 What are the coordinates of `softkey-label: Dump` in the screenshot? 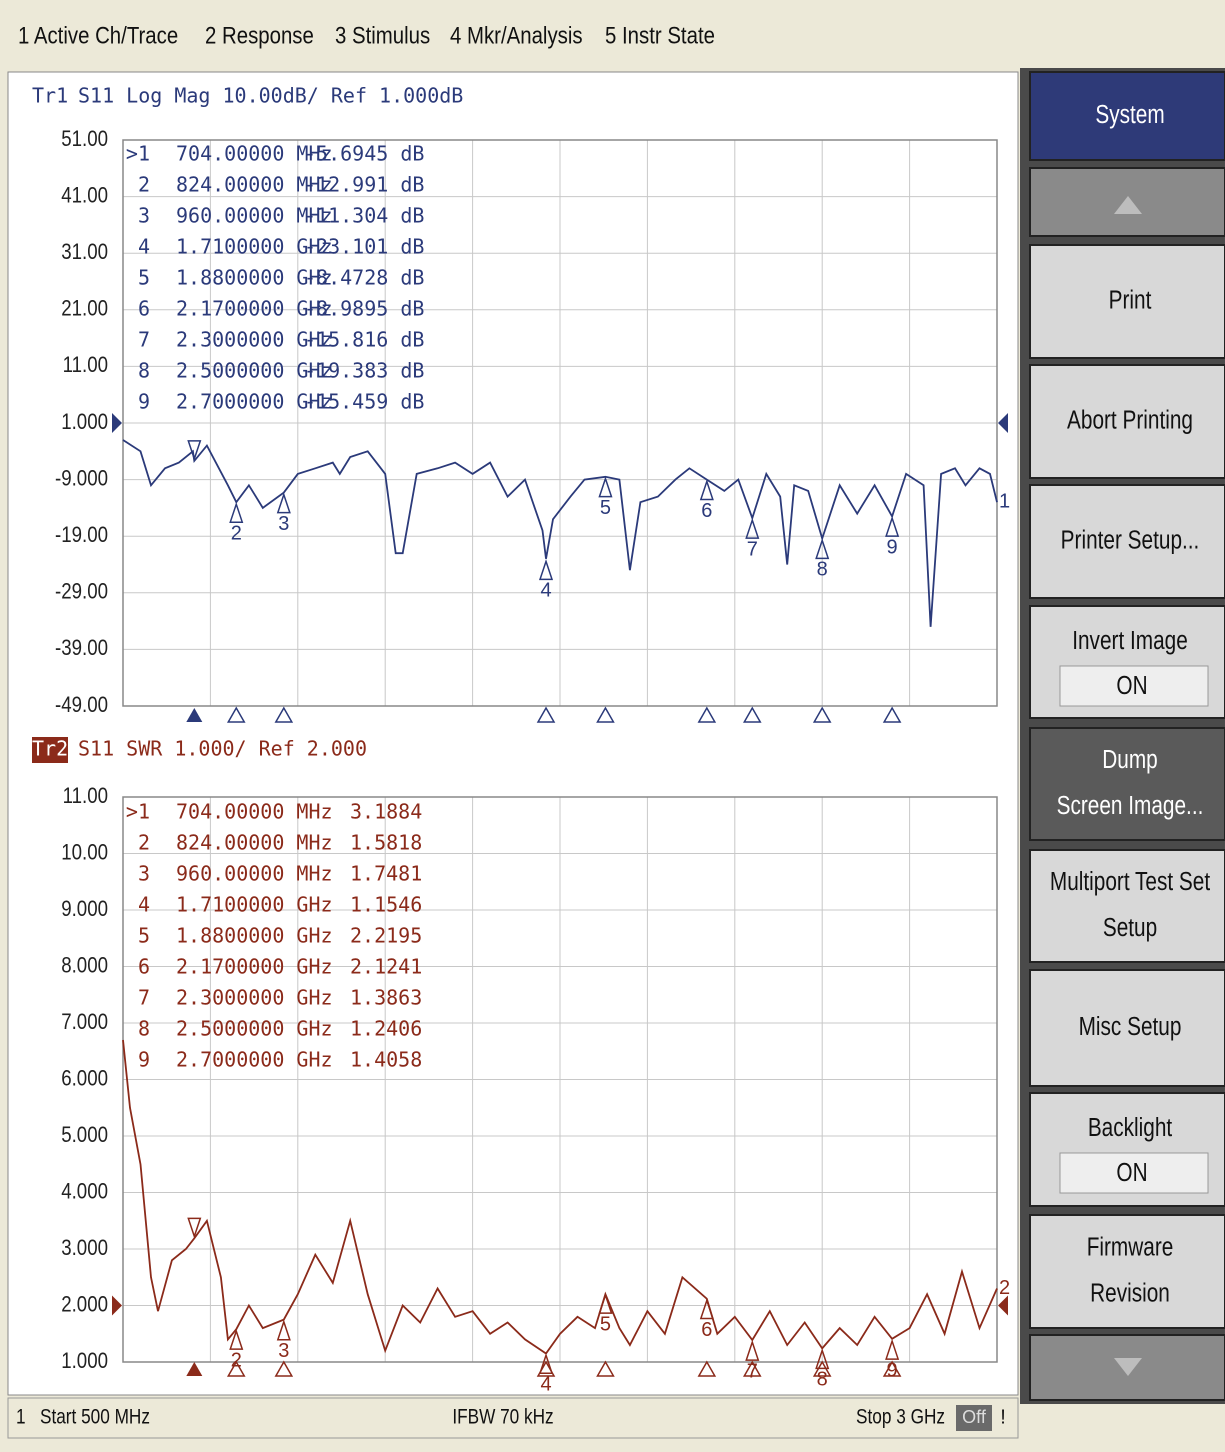 It's located at (1129, 759).